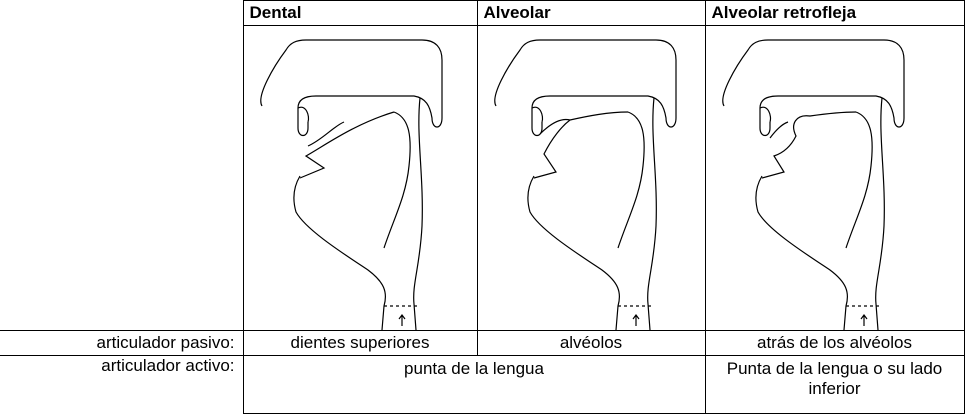 The width and height of the screenshot is (966, 414). What do you see at coordinates (813, 184) in the screenshot?
I see `retroflex-diagram` at bounding box center [813, 184].